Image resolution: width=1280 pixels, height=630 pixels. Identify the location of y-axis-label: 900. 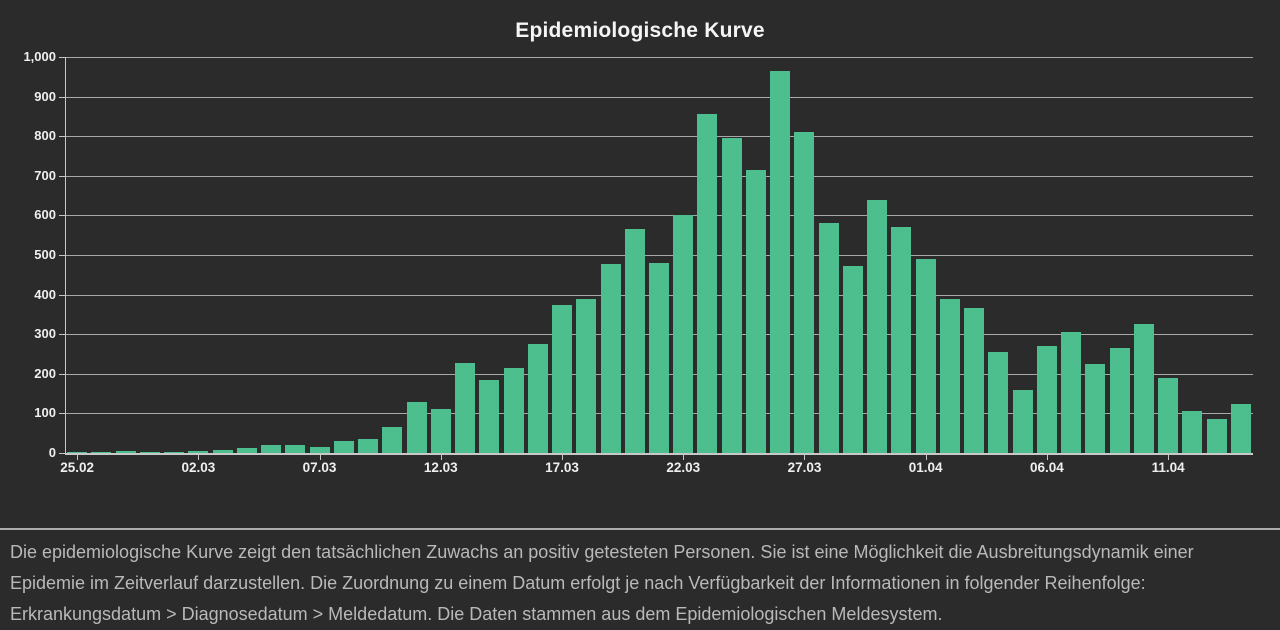
(45, 96).